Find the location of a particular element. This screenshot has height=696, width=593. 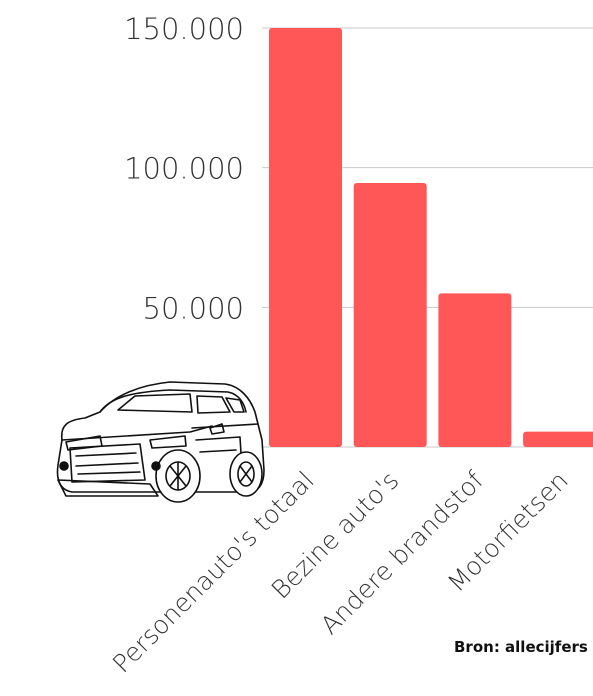

y-tick-label: 100.000 is located at coordinates (184, 169).